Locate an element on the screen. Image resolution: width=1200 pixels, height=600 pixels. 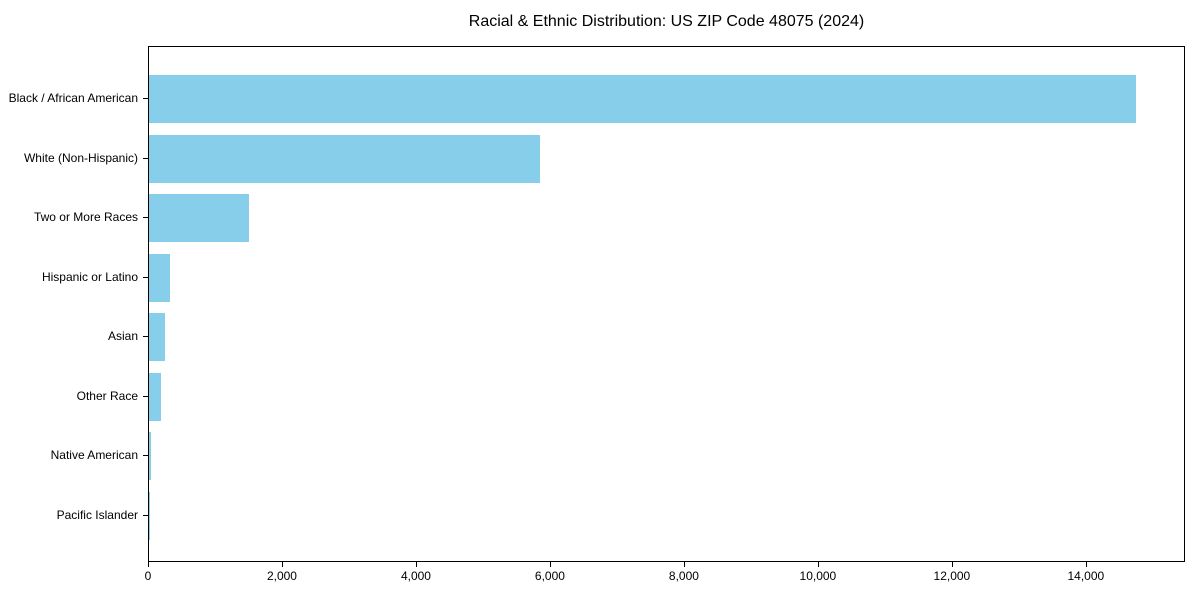
x-tick-label: 4,000 is located at coordinates (415, 576).